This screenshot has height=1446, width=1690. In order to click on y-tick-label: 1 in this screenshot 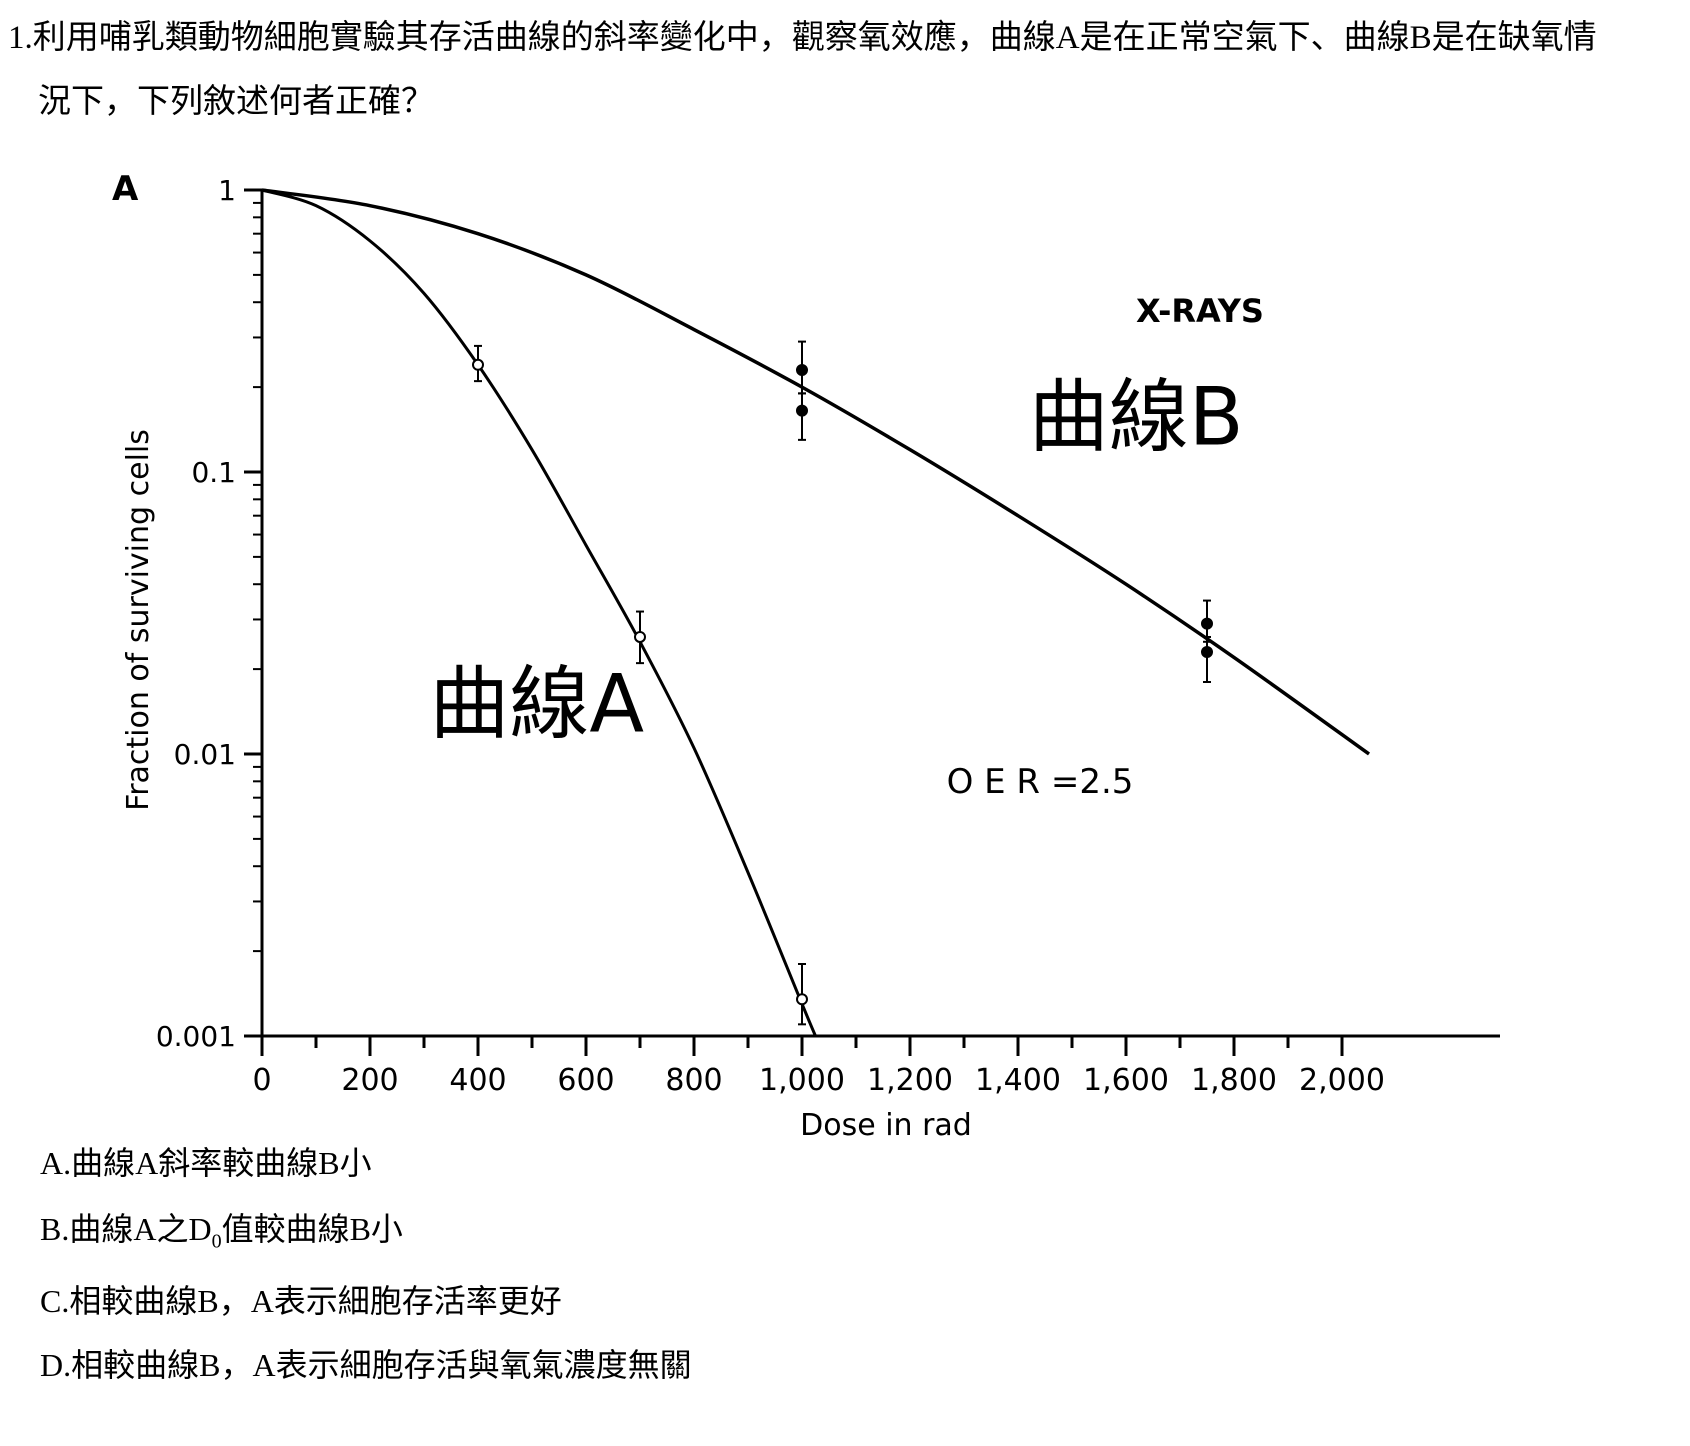, I will do `click(227, 190)`.